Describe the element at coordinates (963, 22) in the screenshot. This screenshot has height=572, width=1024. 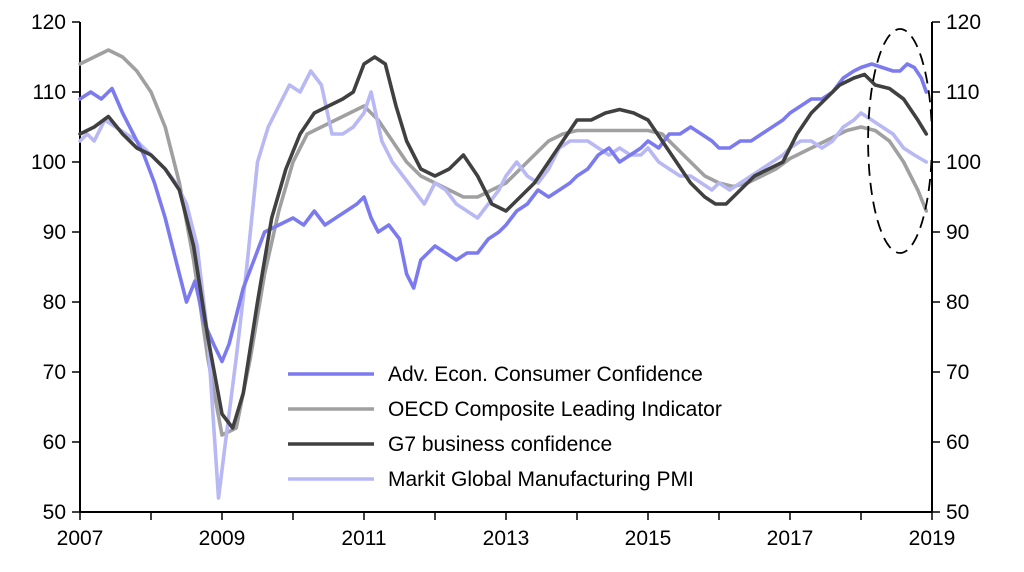
I see `right-y-tick-label: 120` at that location.